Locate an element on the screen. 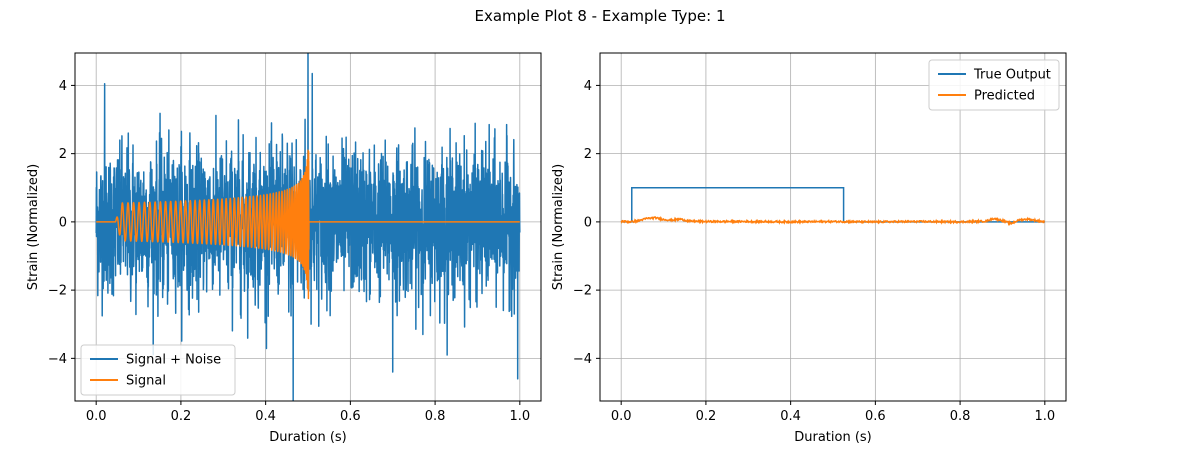 The height and width of the screenshot is (450, 1200). legend: True Output Predicted is located at coordinates (994, 85).